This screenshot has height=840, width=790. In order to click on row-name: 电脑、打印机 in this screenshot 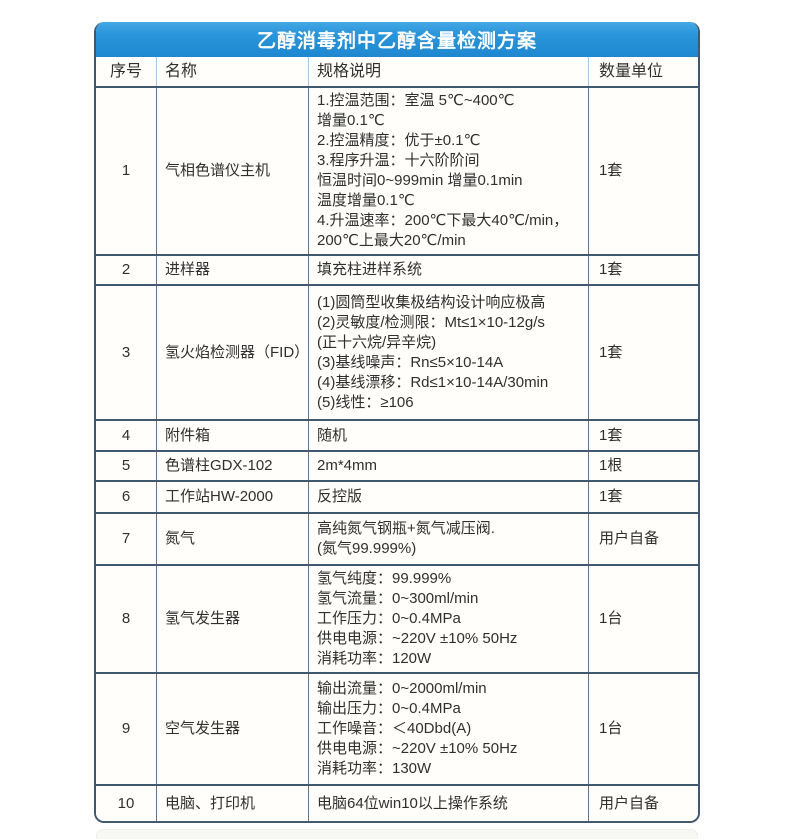, I will do `click(232, 803)`.